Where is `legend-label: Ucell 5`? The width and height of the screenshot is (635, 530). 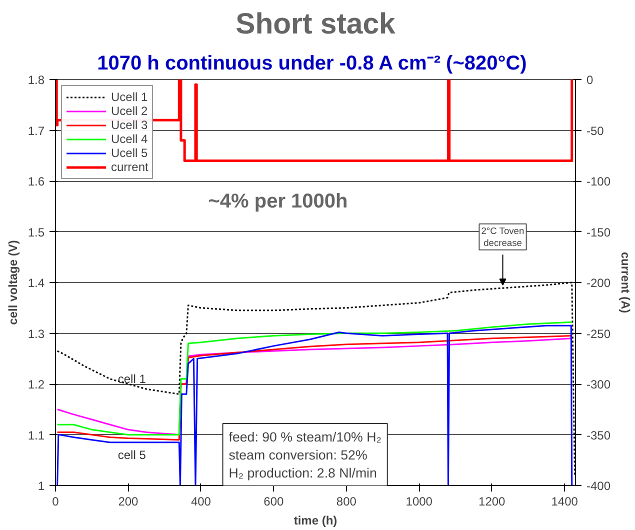 legend-label: Ucell 5 is located at coordinates (129, 153).